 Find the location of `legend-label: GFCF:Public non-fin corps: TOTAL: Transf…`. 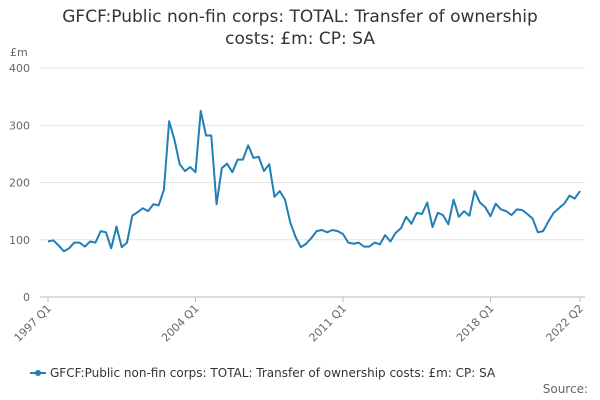

legend-label: GFCF:Public non-fin corps: TOTAL: Transf… is located at coordinates (273, 373).